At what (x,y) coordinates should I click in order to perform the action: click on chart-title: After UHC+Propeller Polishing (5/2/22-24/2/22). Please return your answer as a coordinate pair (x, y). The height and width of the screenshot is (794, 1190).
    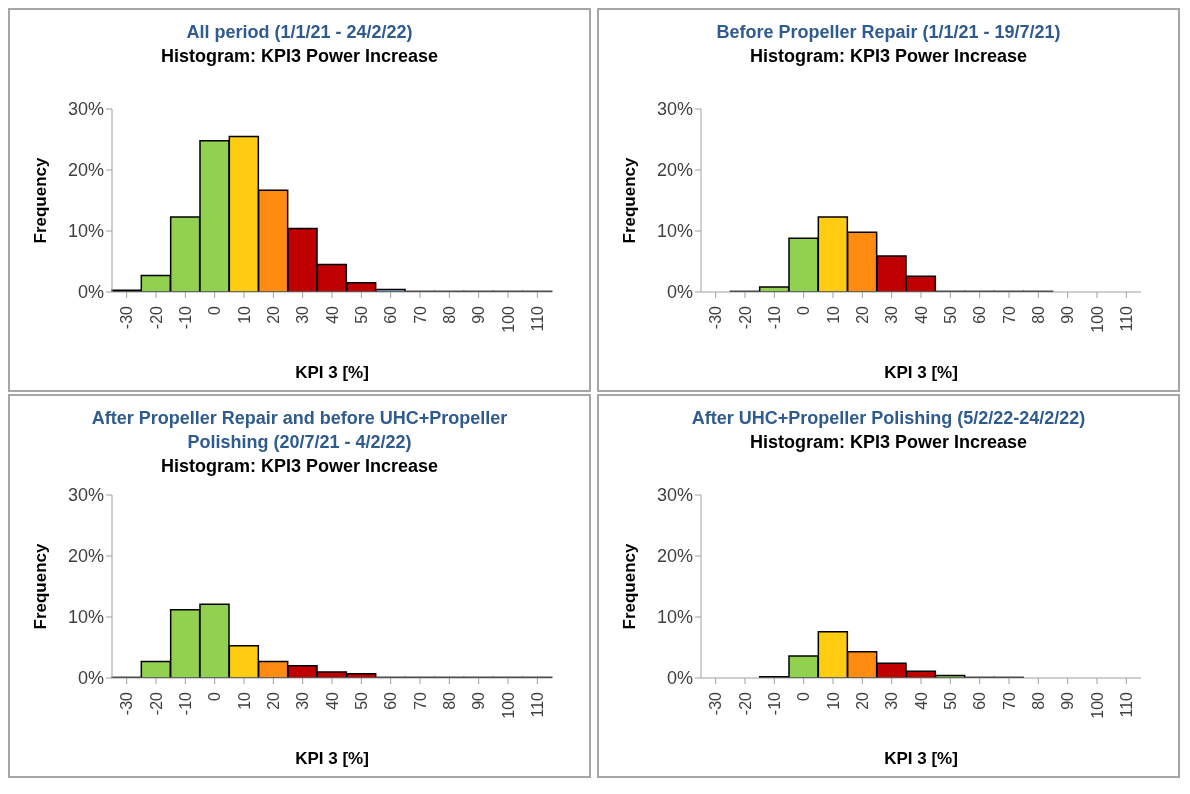
    Looking at the image, I should click on (888, 418).